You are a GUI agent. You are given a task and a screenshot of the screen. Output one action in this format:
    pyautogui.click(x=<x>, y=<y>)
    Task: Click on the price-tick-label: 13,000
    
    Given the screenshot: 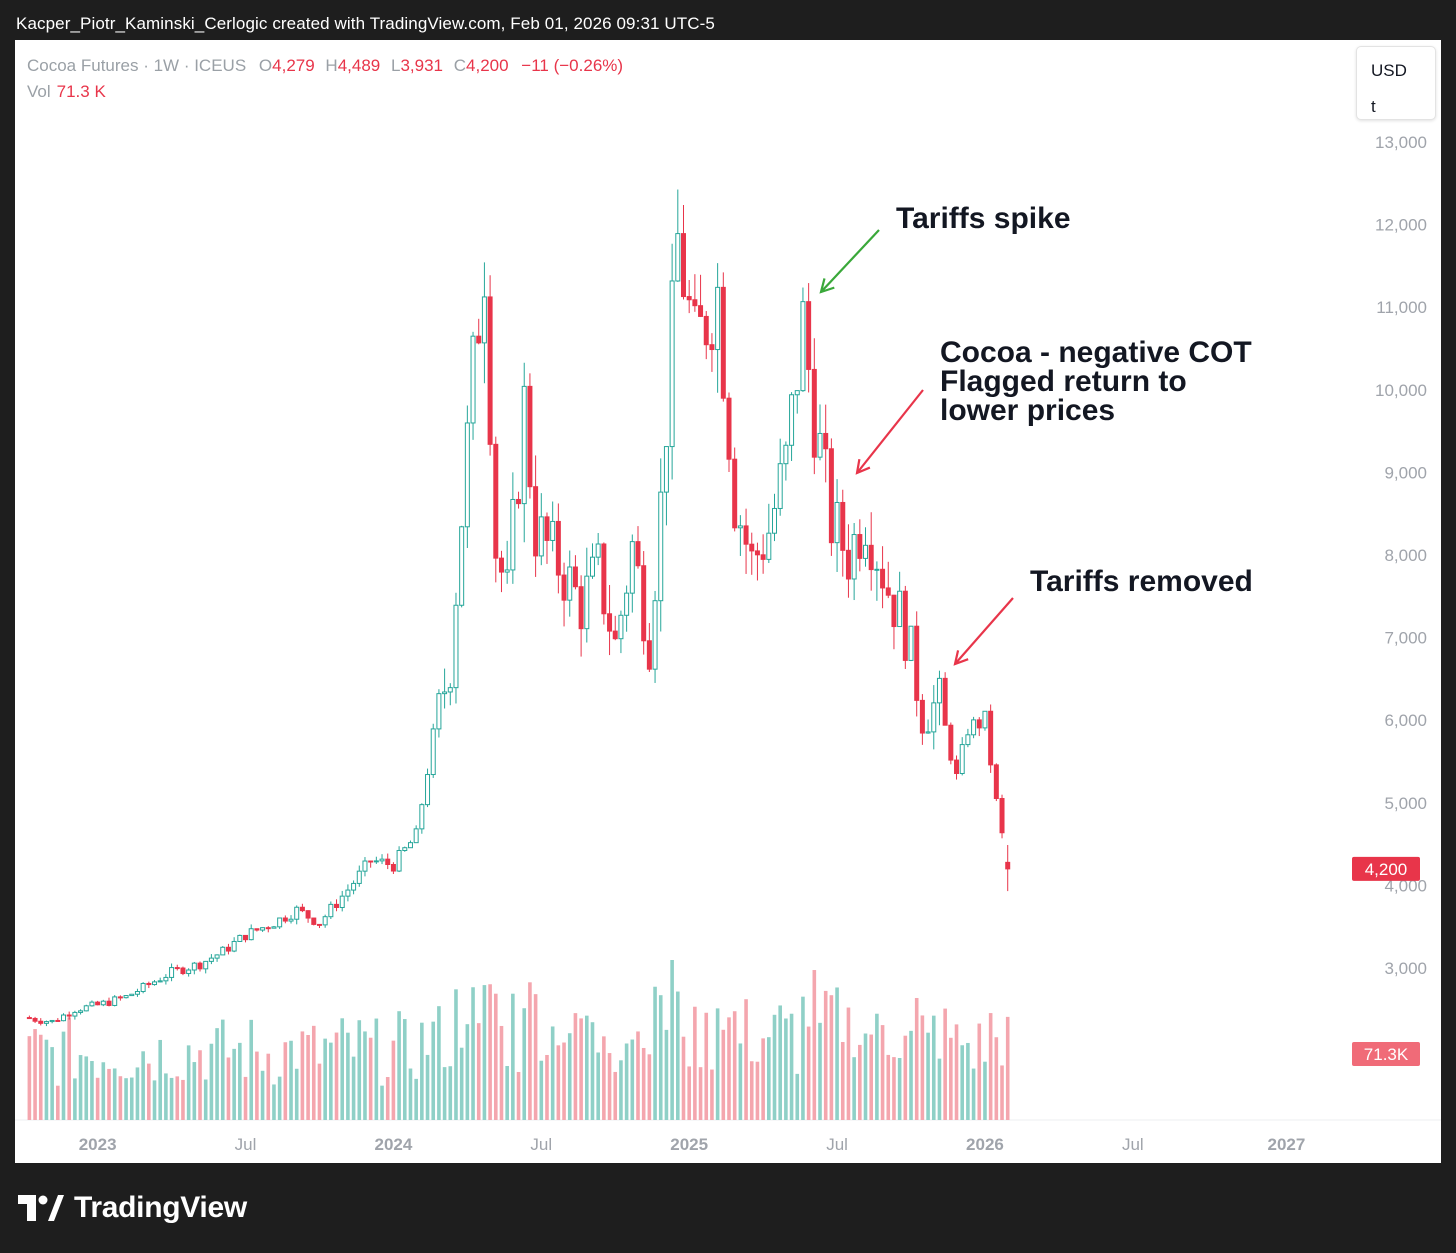 What is the action you would take?
    pyautogui.click(x=1401, y=142)
    